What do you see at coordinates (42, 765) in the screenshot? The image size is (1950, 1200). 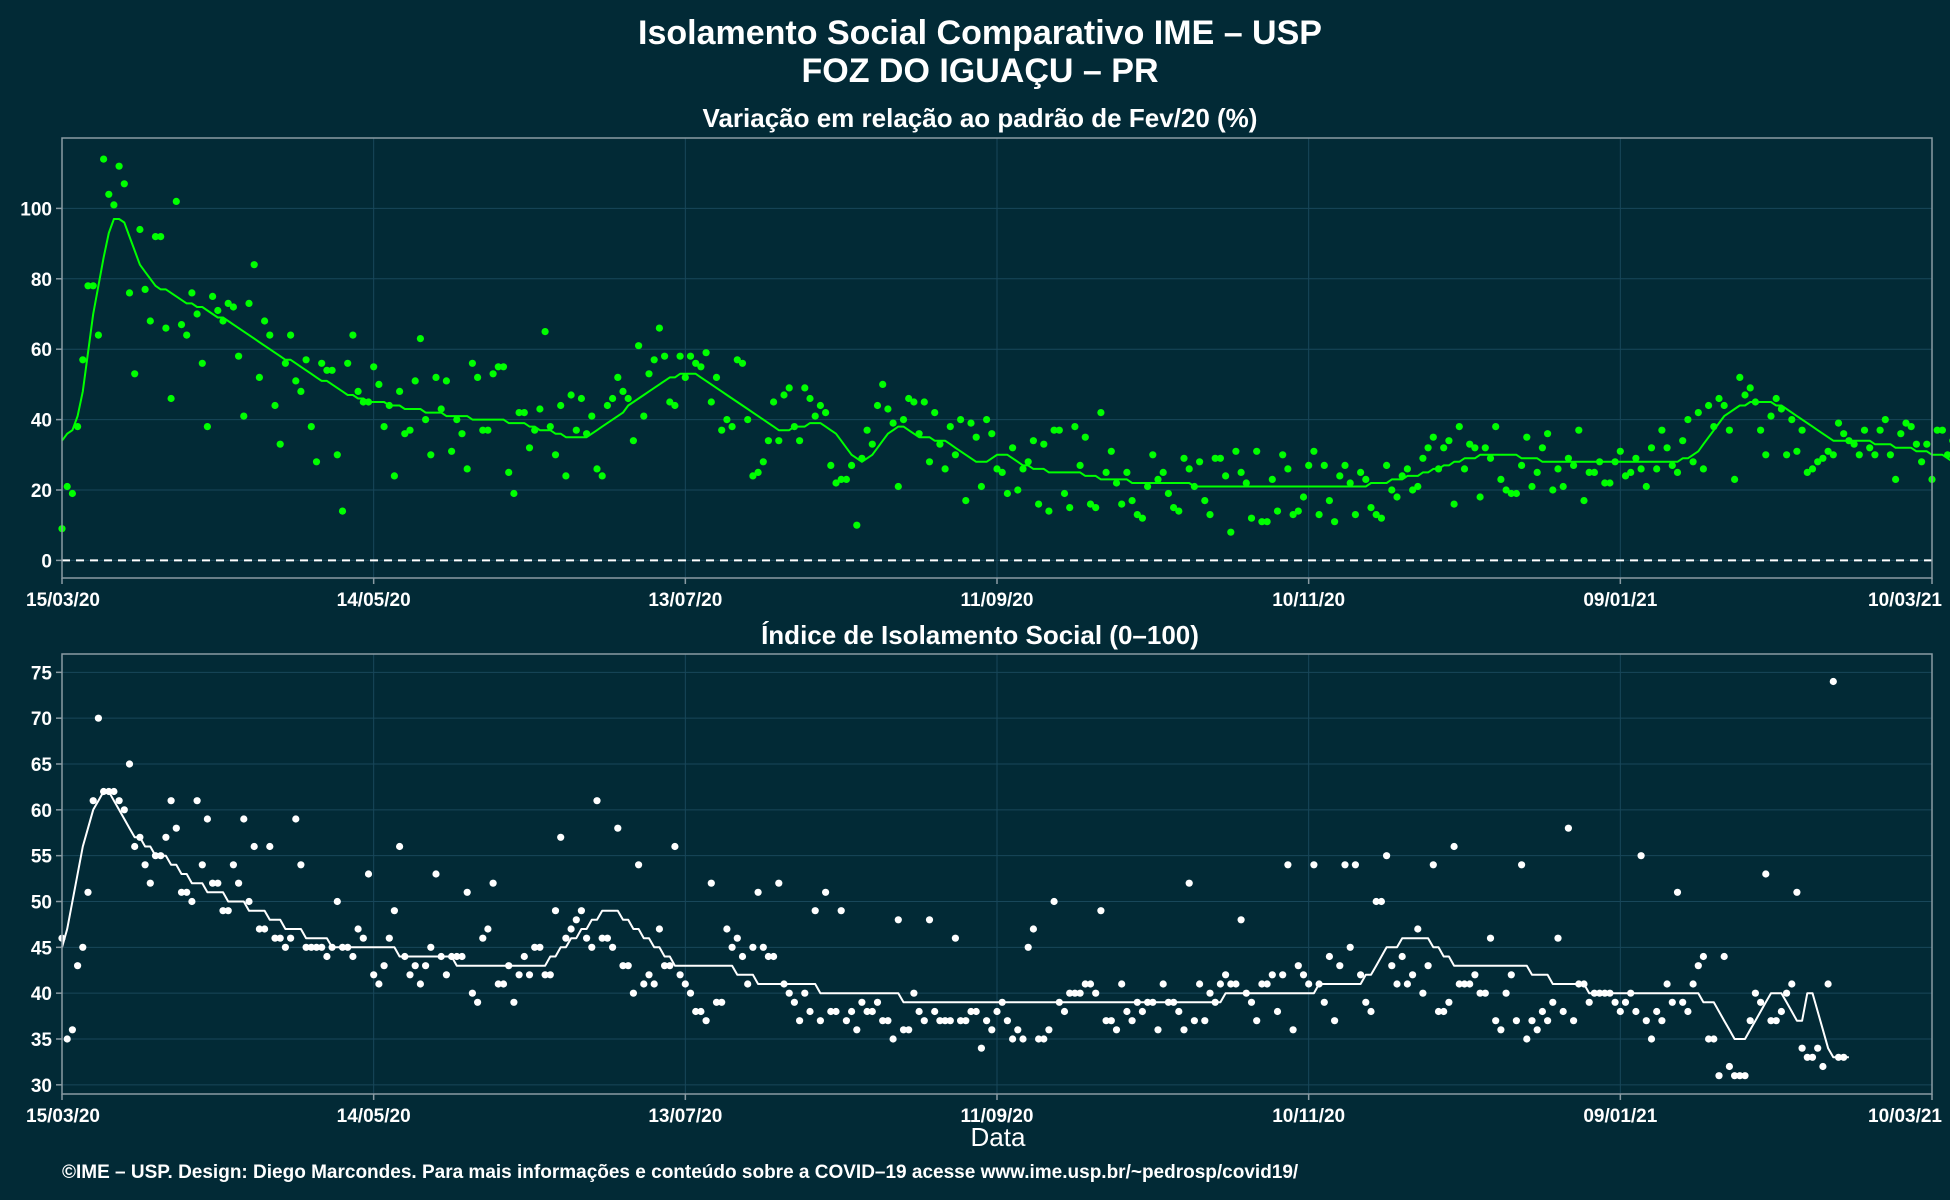 I see `bottom-y-tick-label: 65` at bounding box center [42, 765].